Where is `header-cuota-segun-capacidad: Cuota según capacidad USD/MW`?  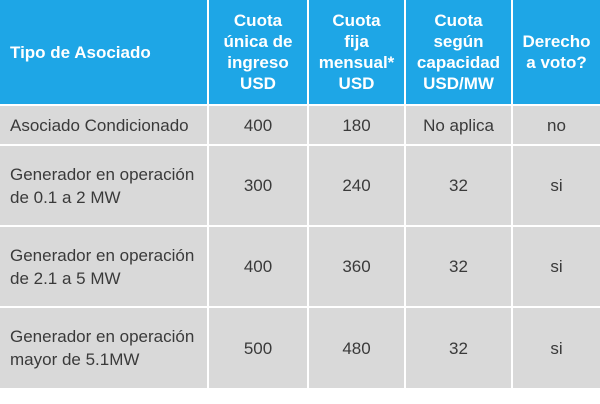 header-cuota-segun-capacidad: Cuota según capacidad USD/MW is located at coordinates (459, 53).